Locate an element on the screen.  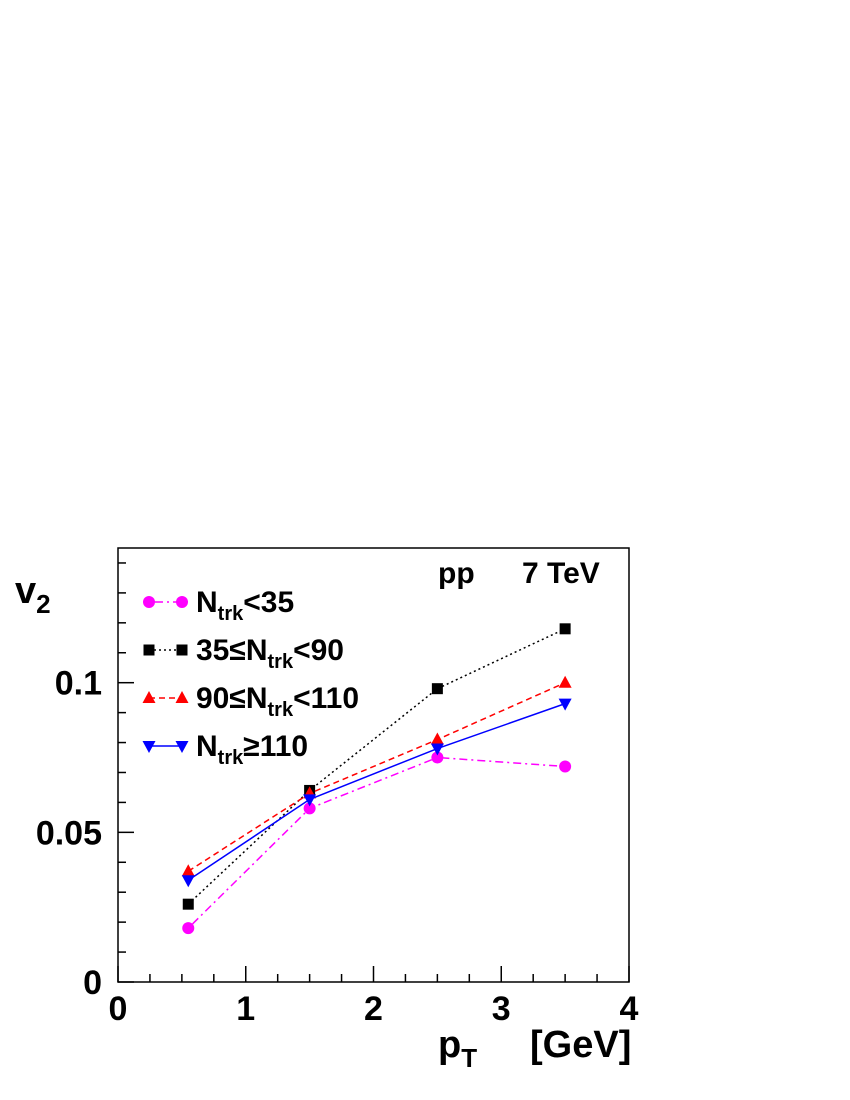
legend-label: 90≤Ntrk<110 is located at coordinates (277, 701).